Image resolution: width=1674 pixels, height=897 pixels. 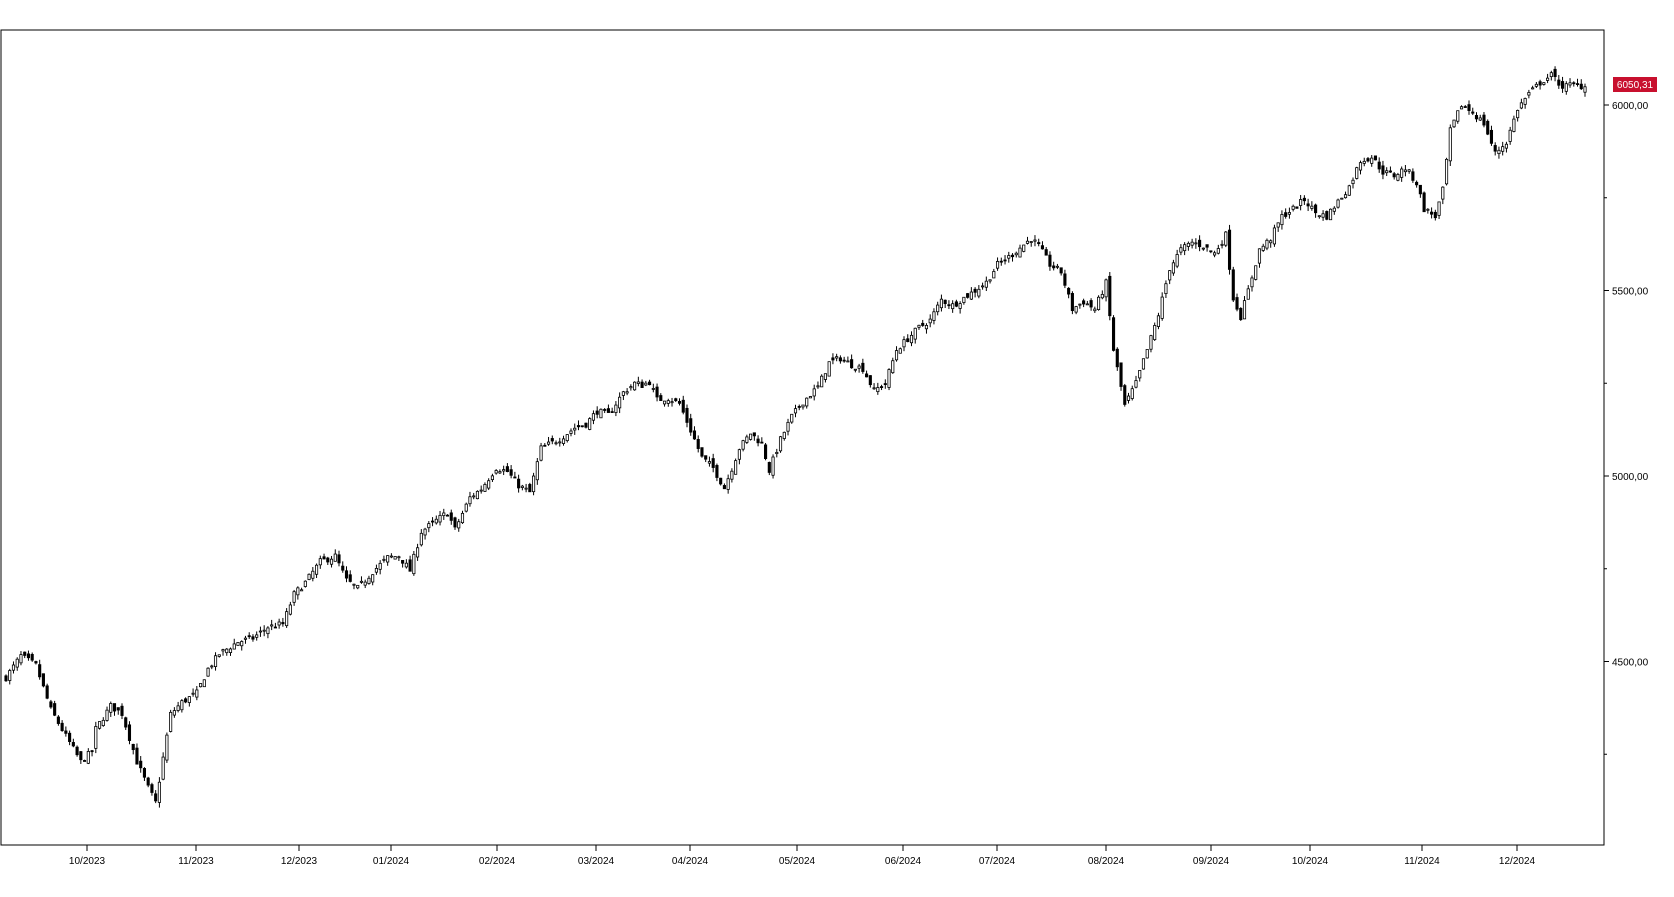 What do you see at coordinates (391, 861) in the screenshot?
I see `x-tick-label: 01/2024` at bounding box center [391, 861].